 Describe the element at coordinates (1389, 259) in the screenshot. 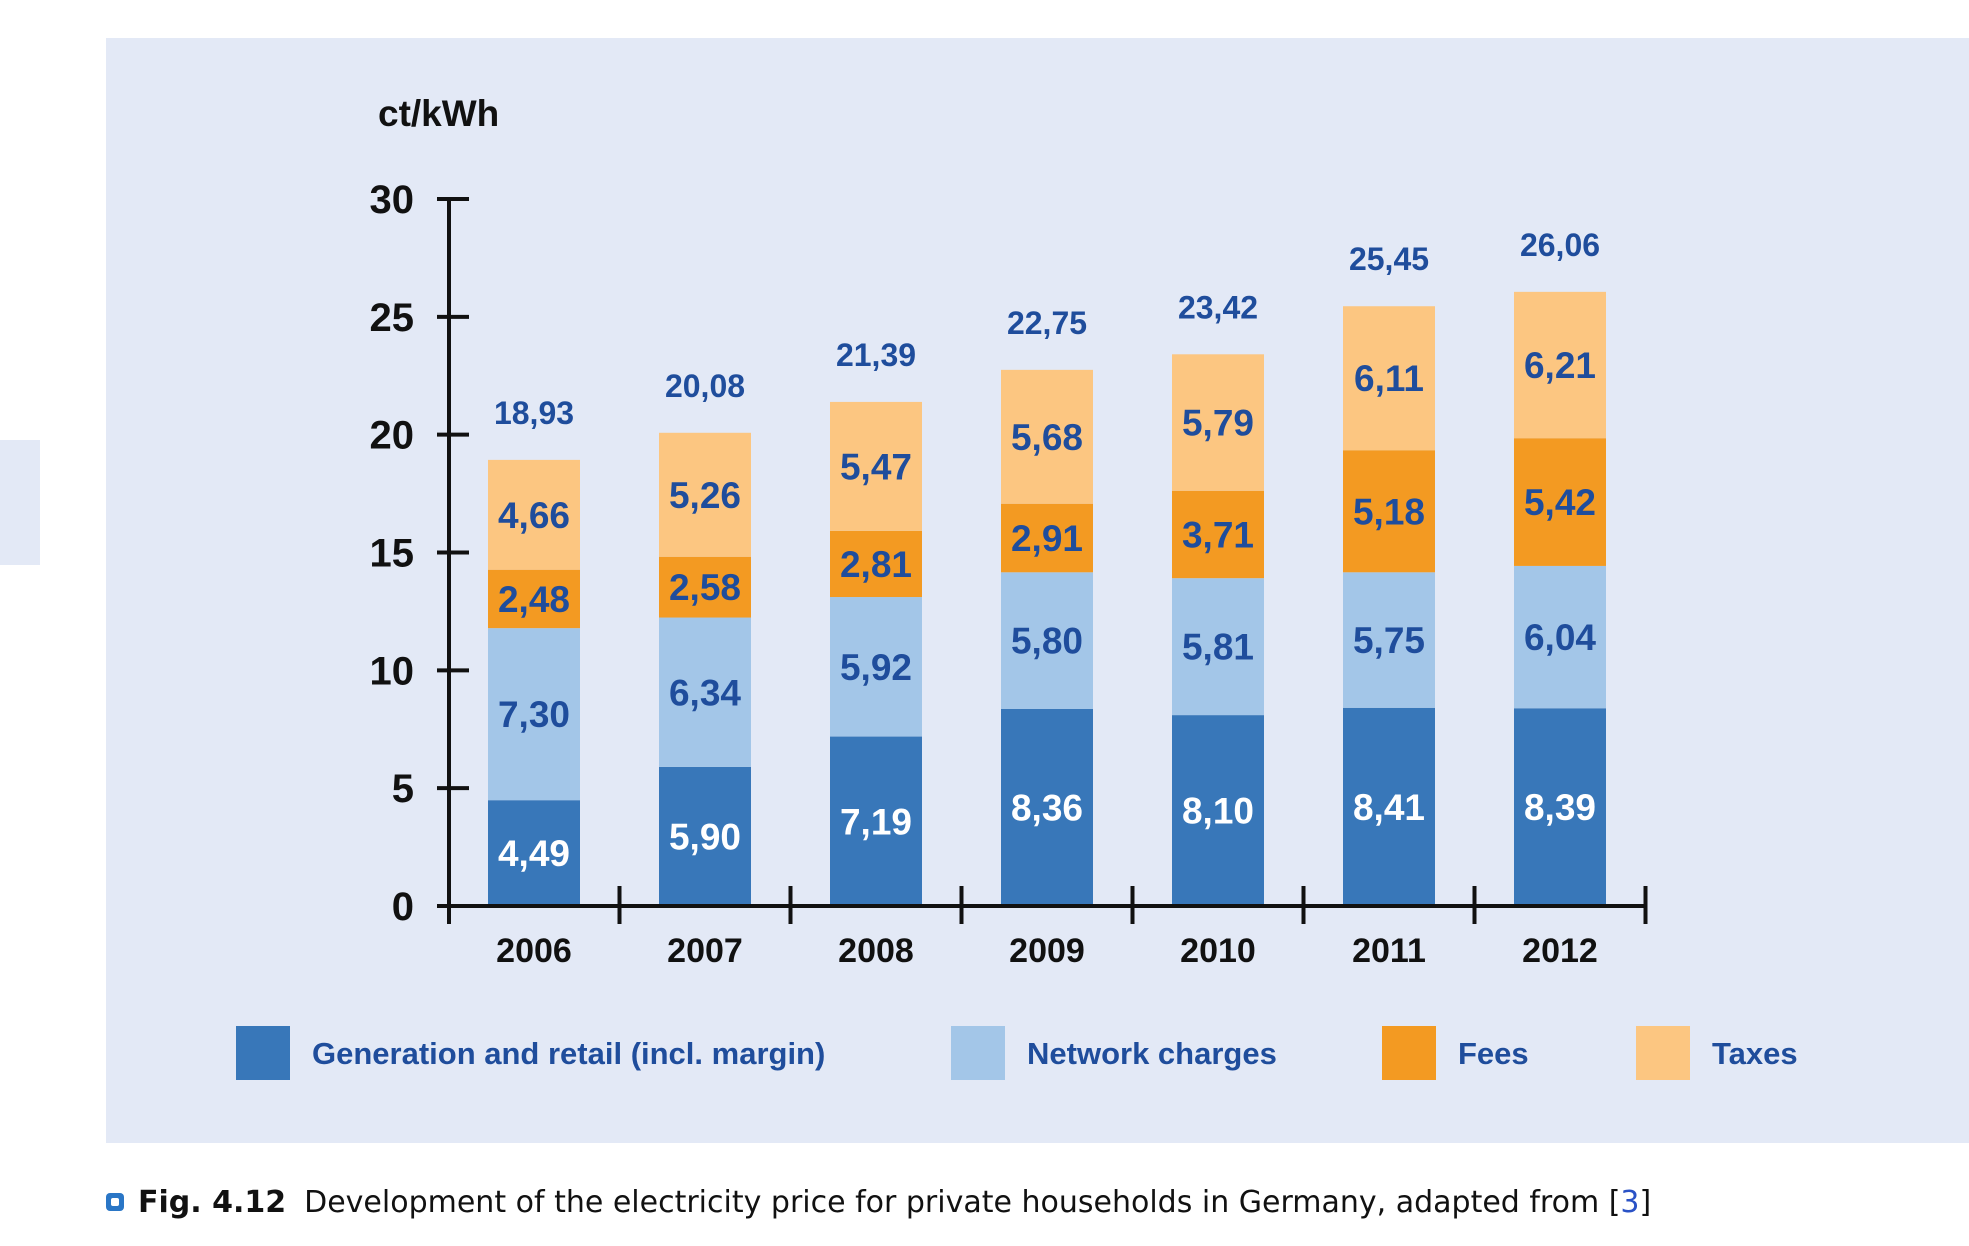

I see `total-label-2011: 25,45` at that location.